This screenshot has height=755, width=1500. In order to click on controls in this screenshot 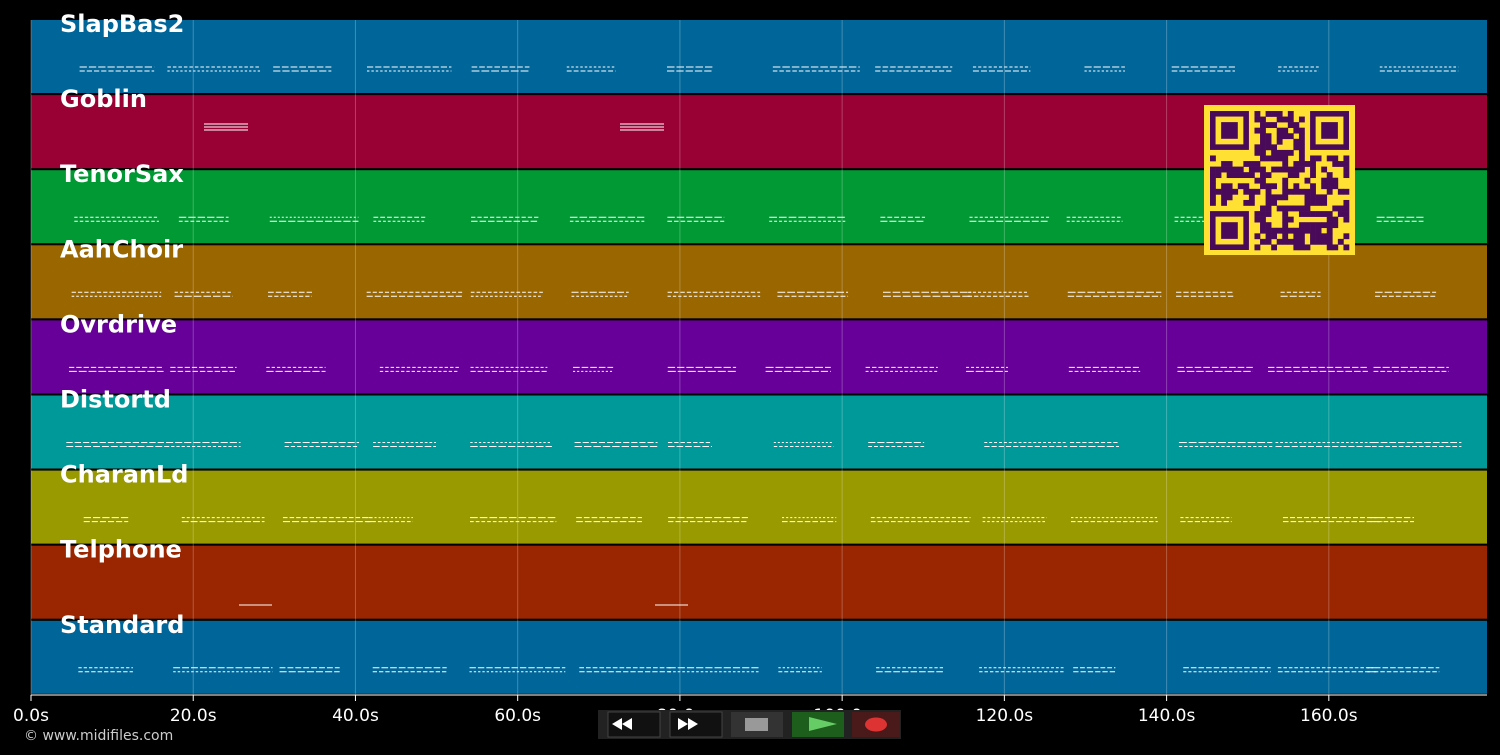, I will do `click(749, 724)`.